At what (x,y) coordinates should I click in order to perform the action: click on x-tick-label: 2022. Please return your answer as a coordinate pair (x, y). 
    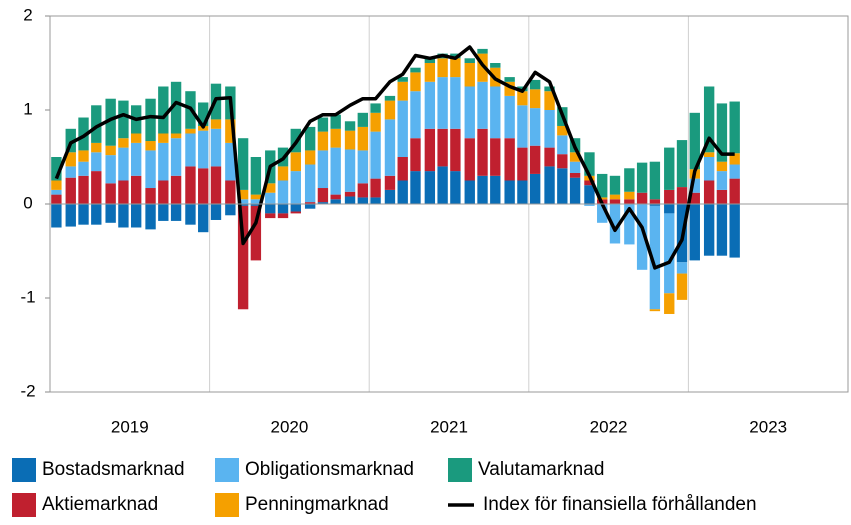
    Looking at the image, I should click on (609, 426).